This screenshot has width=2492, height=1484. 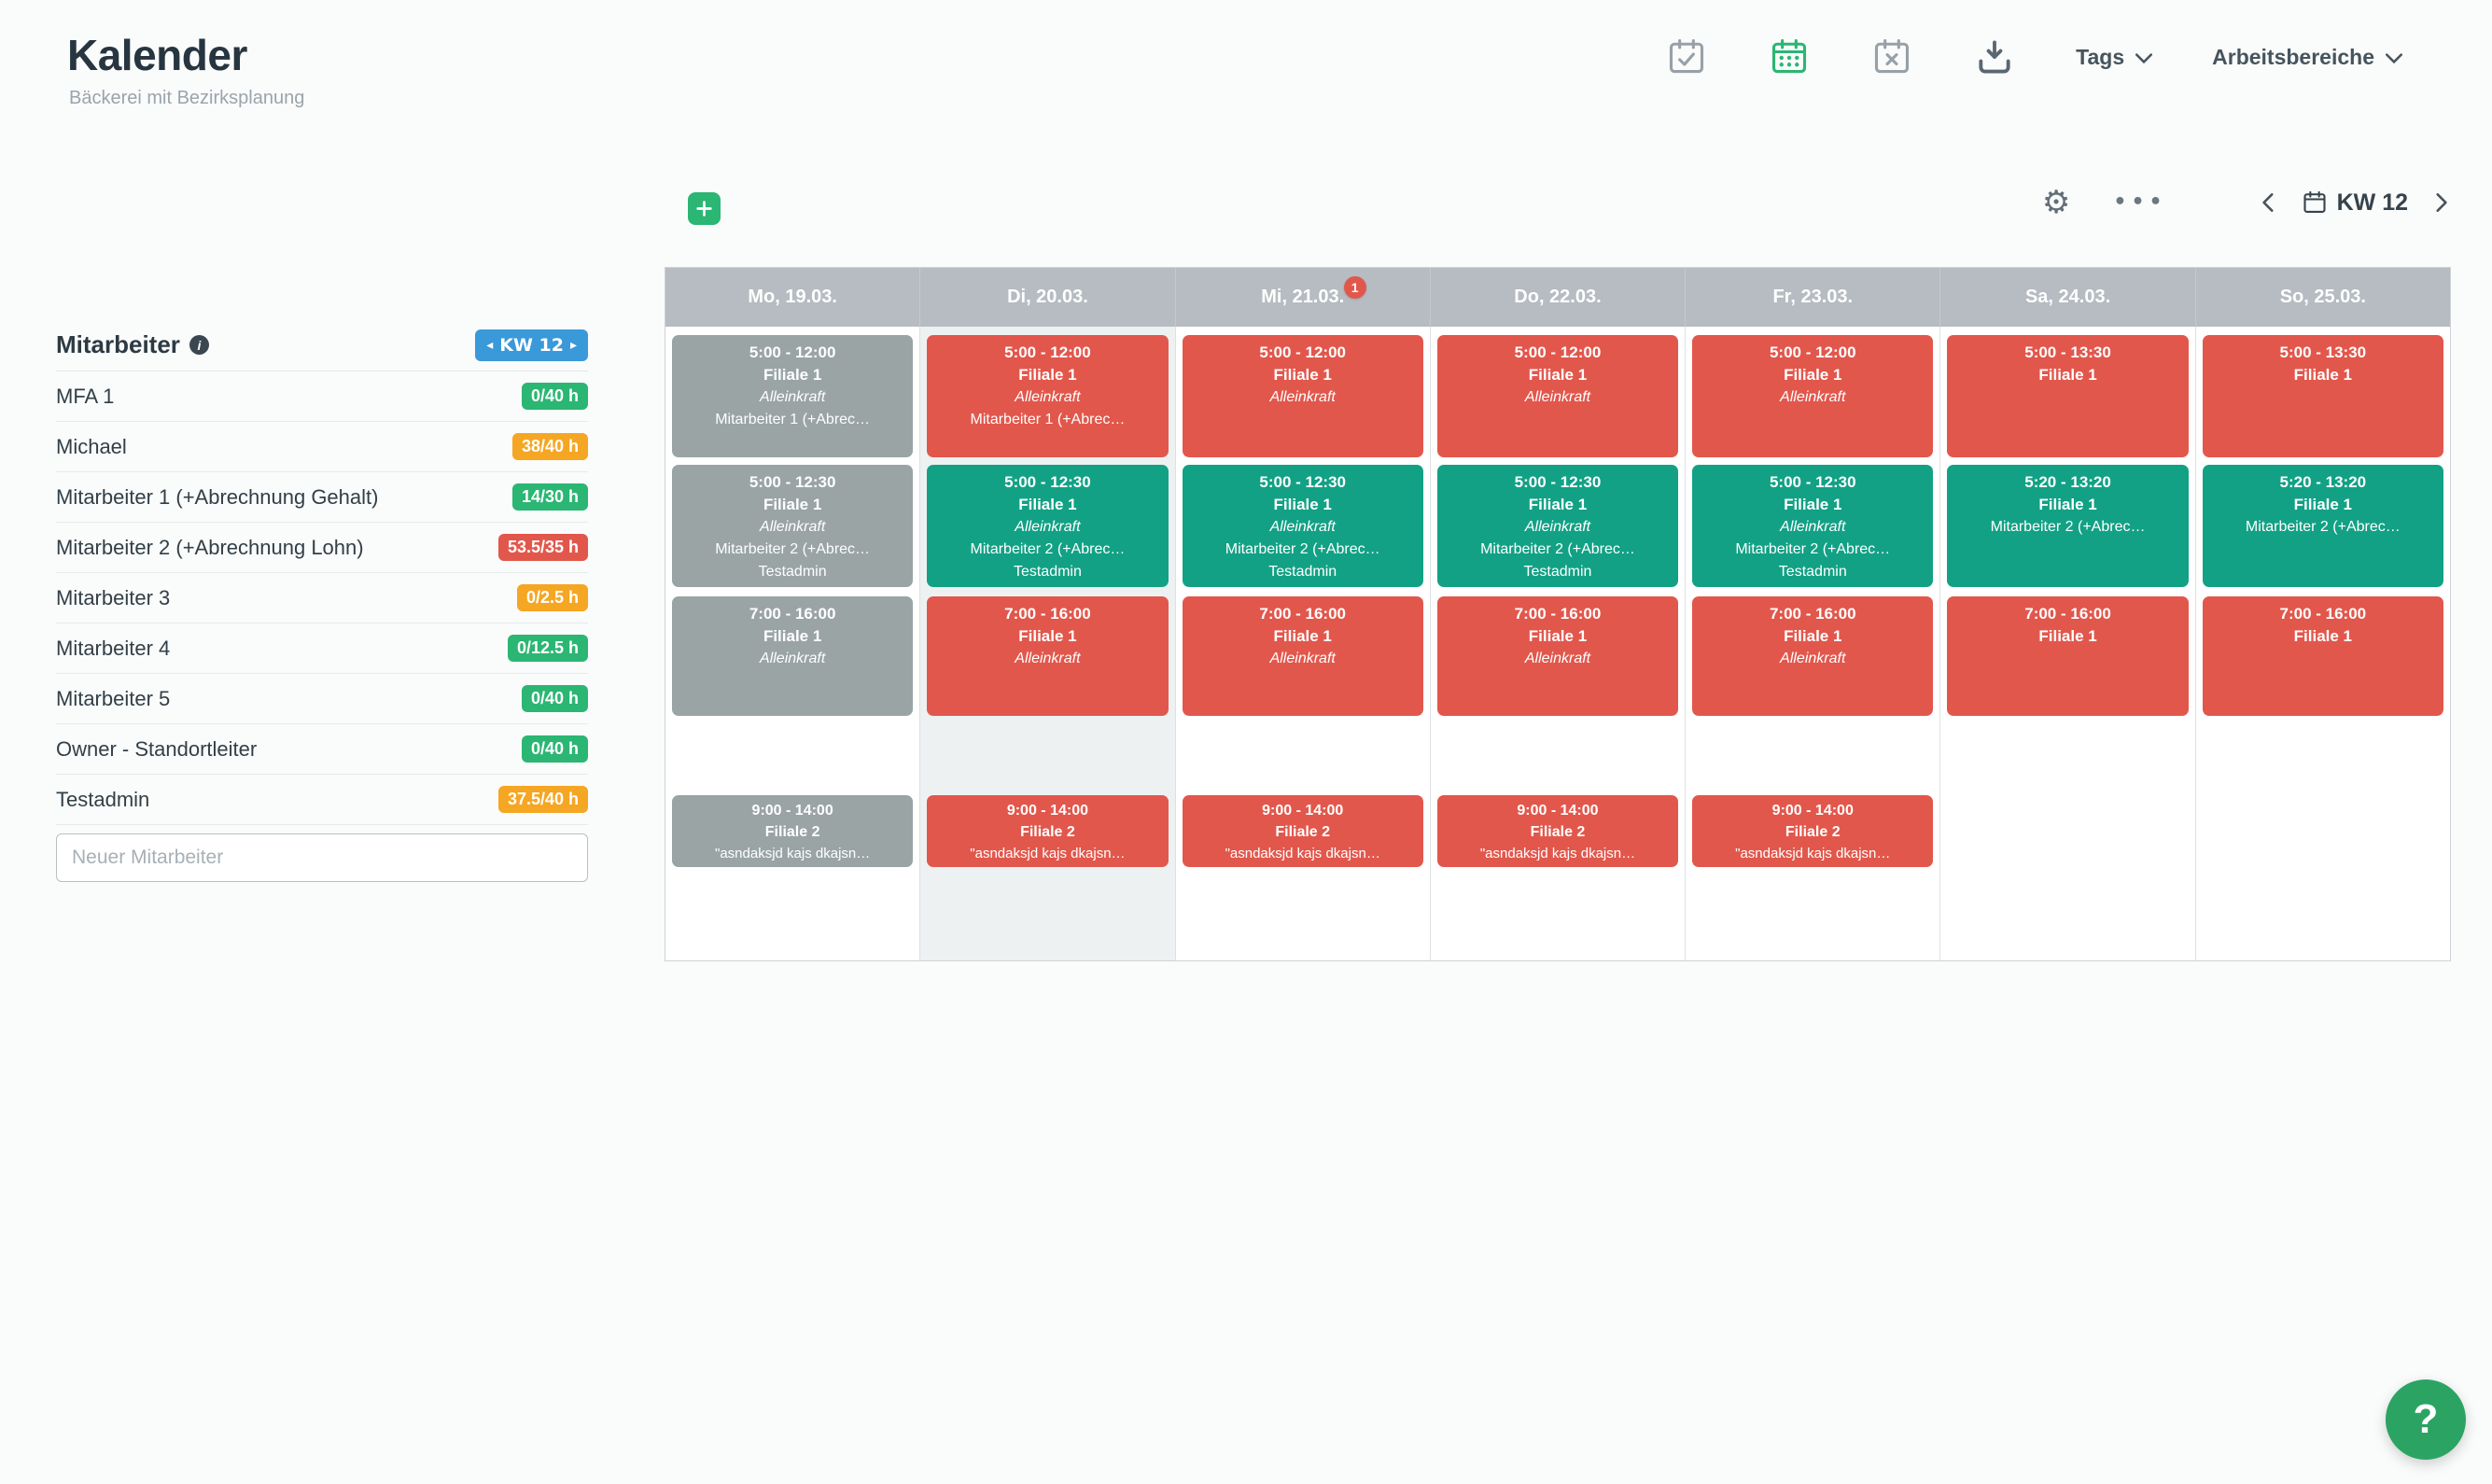 I want to click on day-header: So, 25.03., so click(x=2322, y=297).